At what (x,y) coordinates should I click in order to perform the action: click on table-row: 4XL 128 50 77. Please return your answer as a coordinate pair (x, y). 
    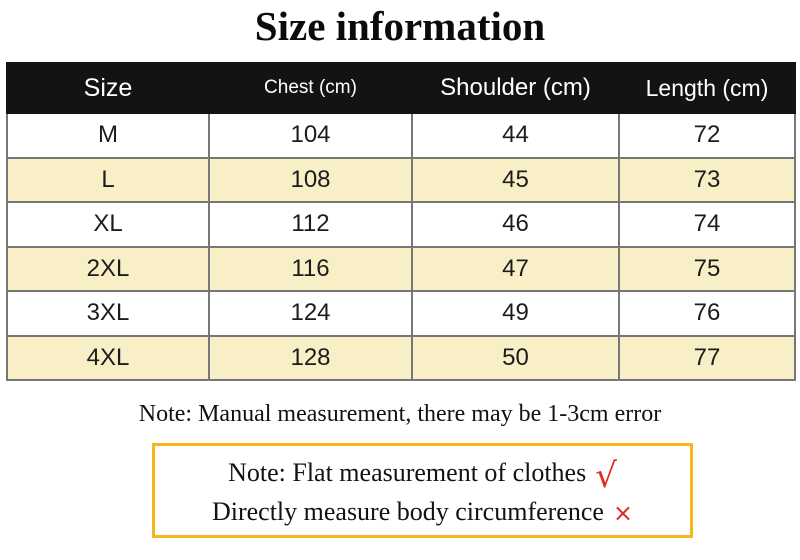
    Looking at the image, I should click on (401, 357).